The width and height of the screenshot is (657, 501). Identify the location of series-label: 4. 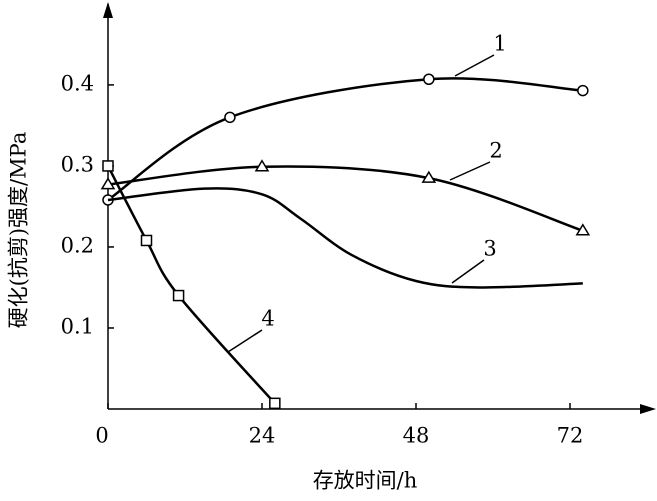
(267, 319).